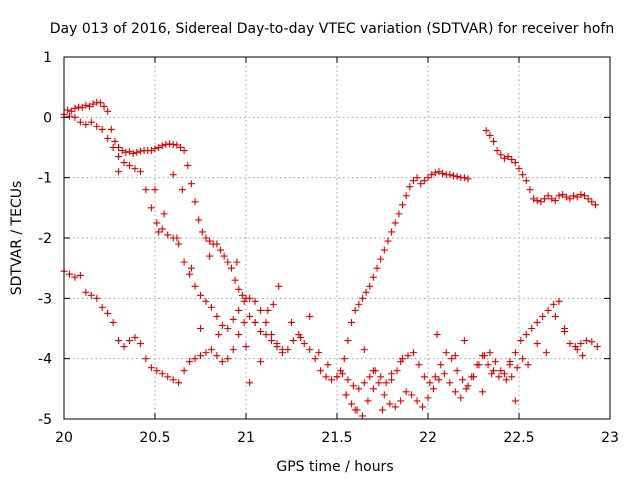 The width and height of the screenshot is (640, 480). I want to click on x-tick-label: 20, so click(64, 438).